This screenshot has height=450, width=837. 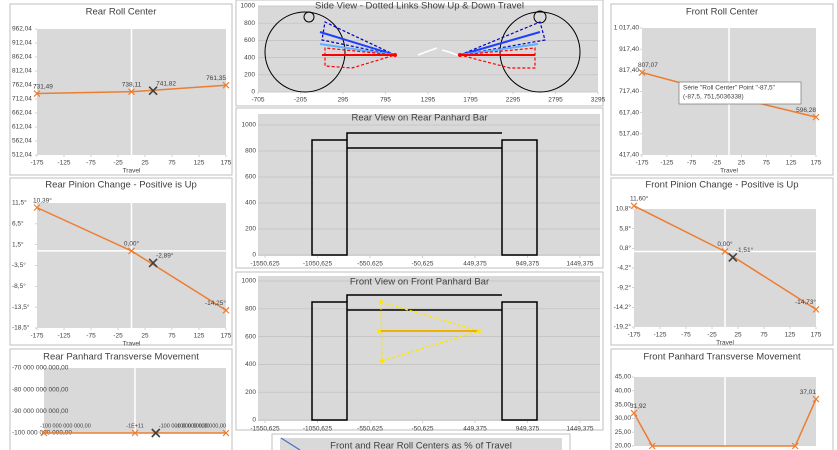 What do you see at coordinates (624, 209) in the screenshot?
I see `y-tick-label: 10,8°` at bounding box center [624, 209].